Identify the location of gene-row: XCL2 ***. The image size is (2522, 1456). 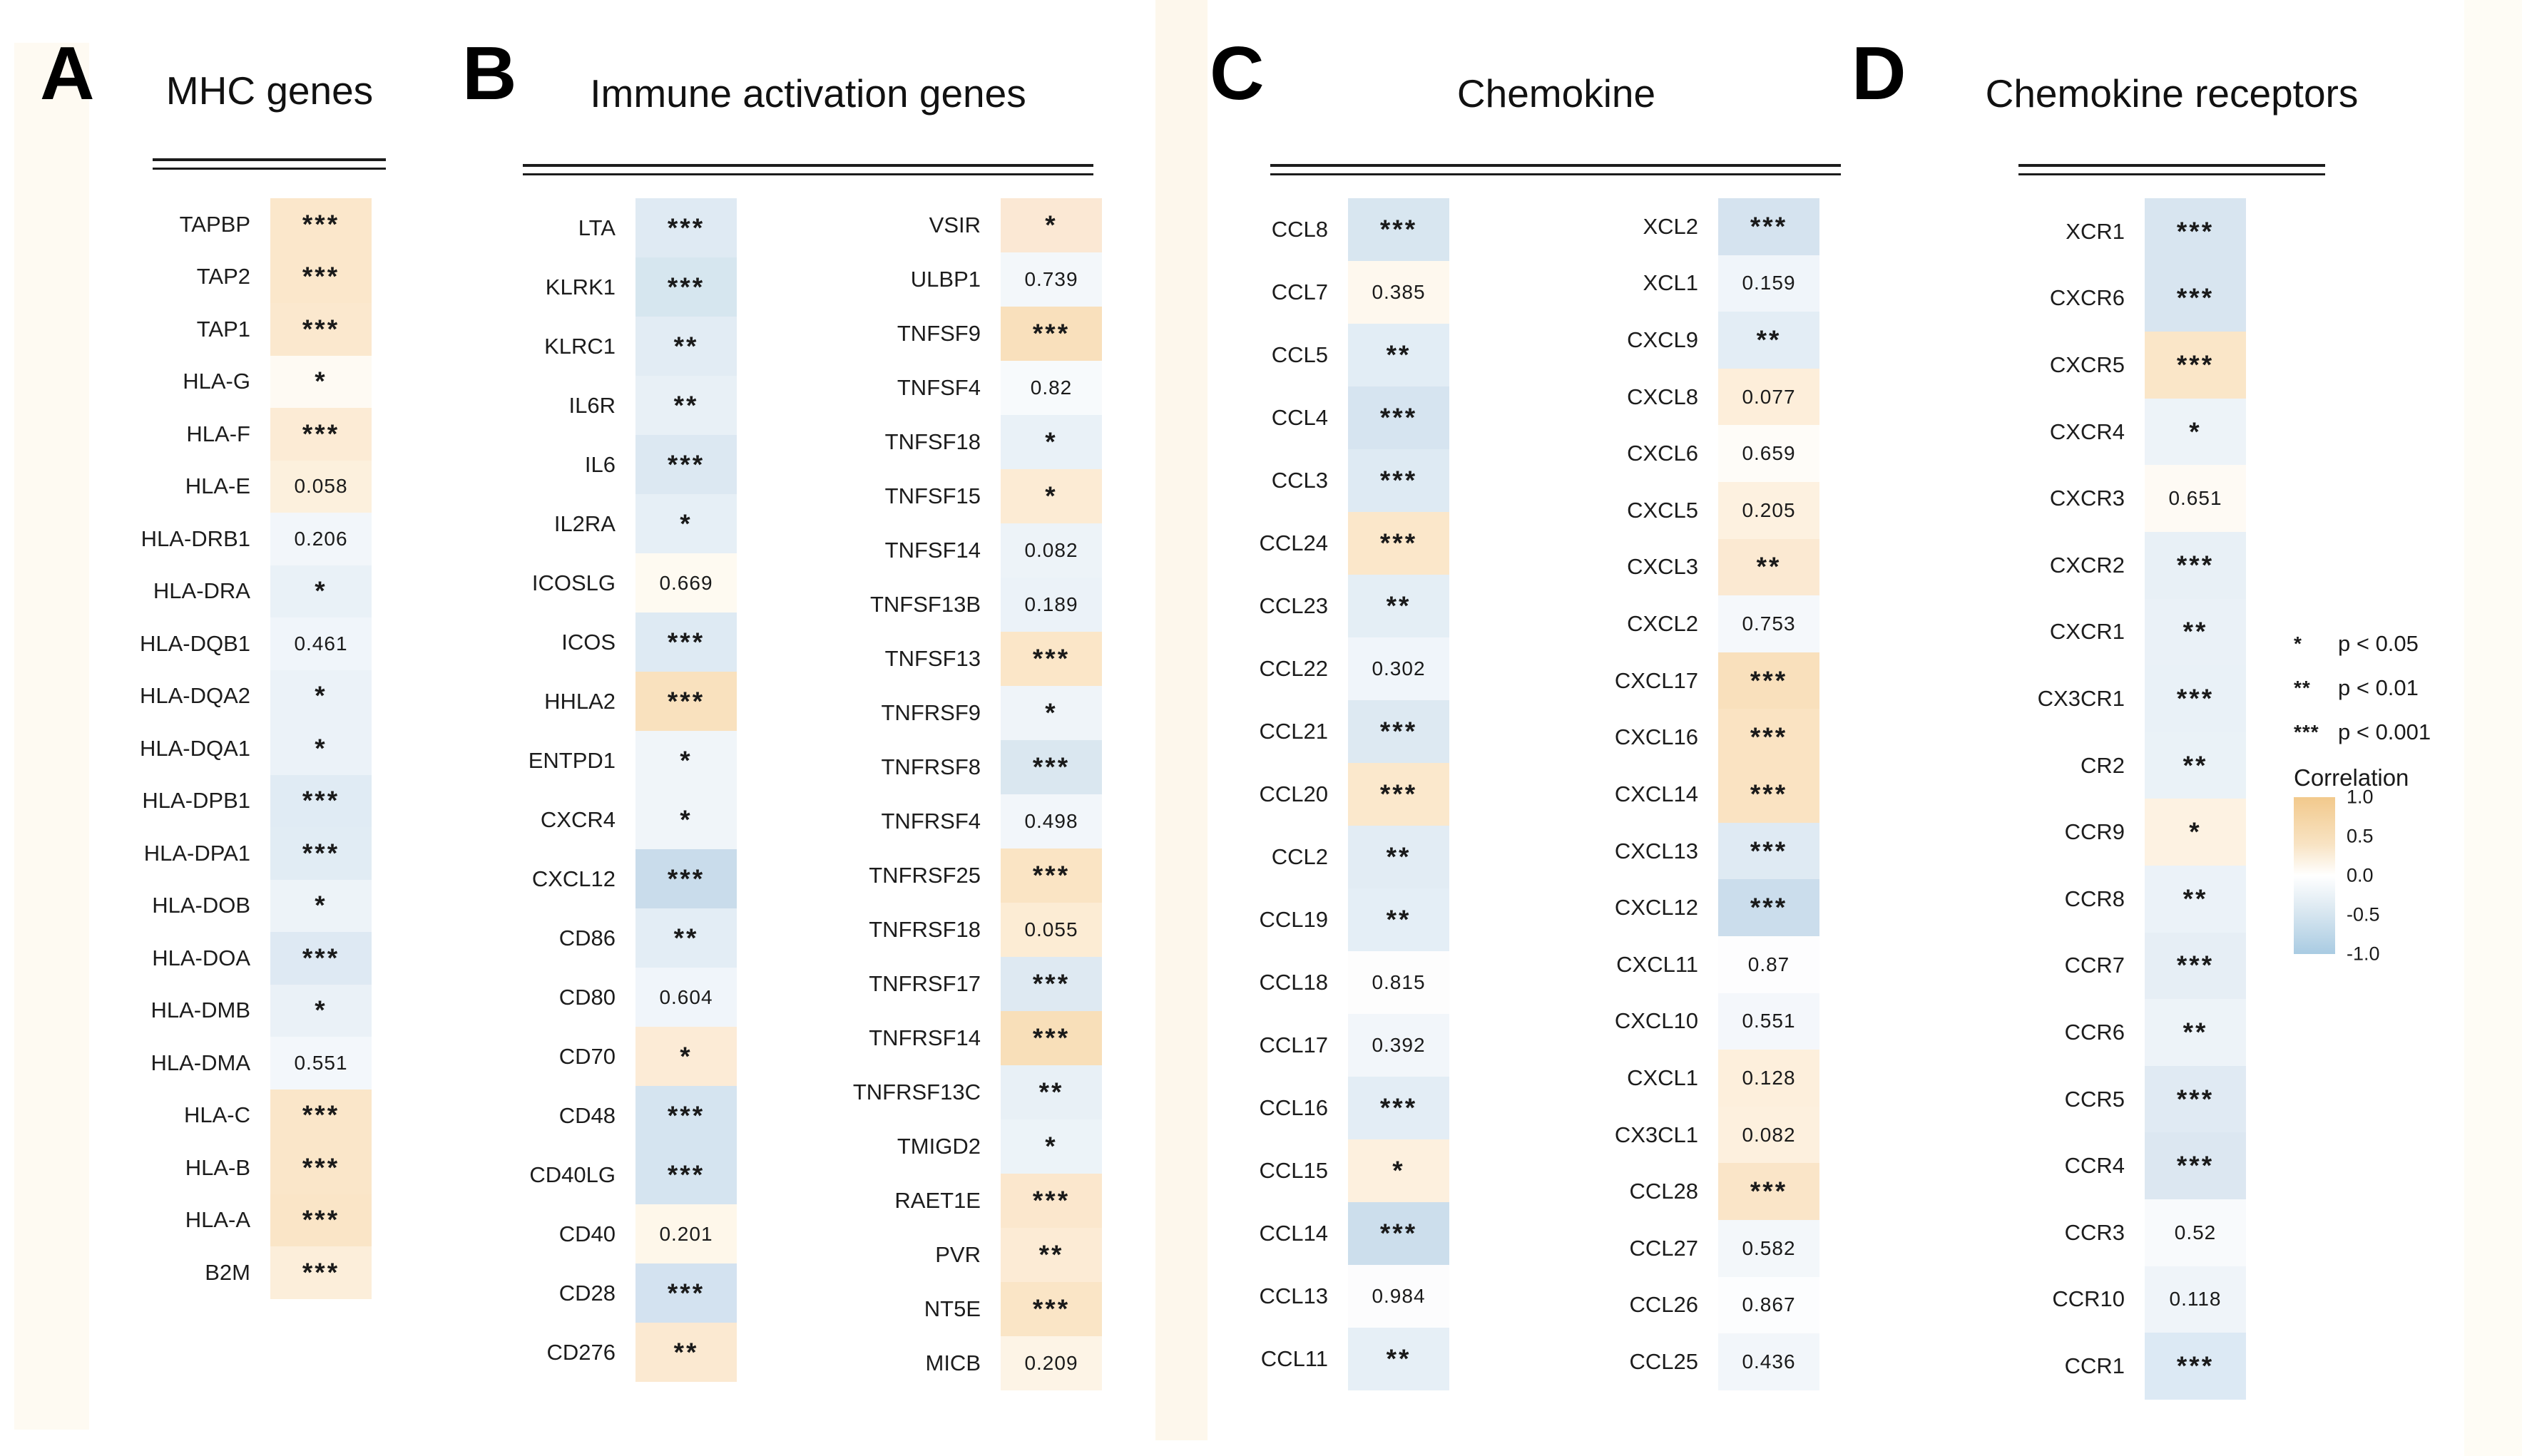
(1651, 226).